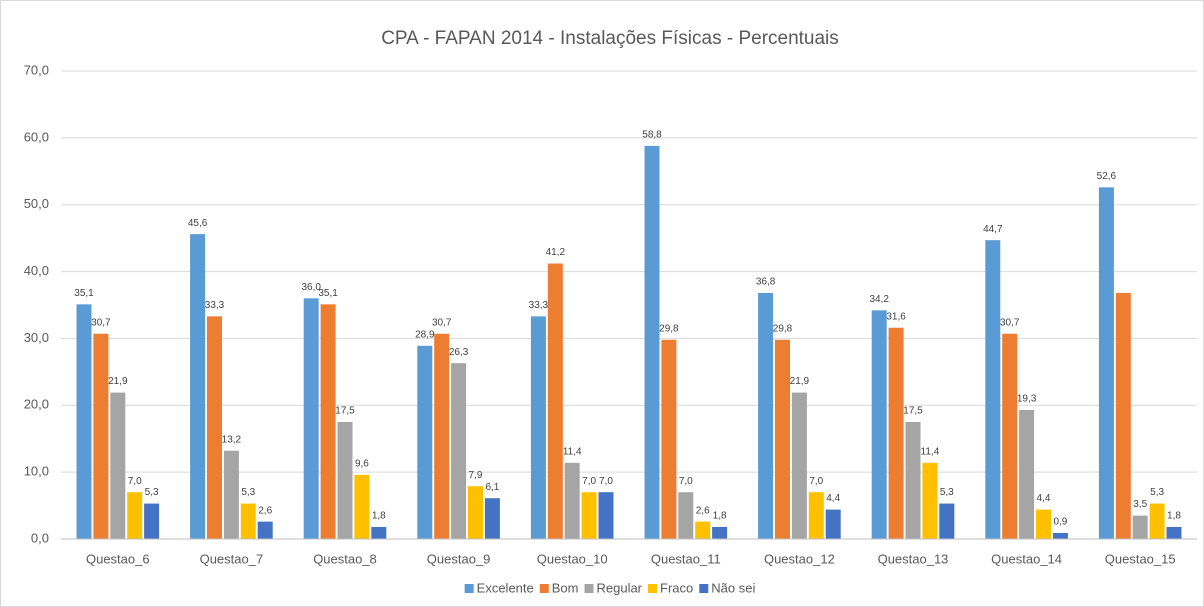 The image size is (1204, 607). What do you see at coordinates (993, 229) in the screenshot?
I see `data-label: 44,7` at bounding box center [993, 229].